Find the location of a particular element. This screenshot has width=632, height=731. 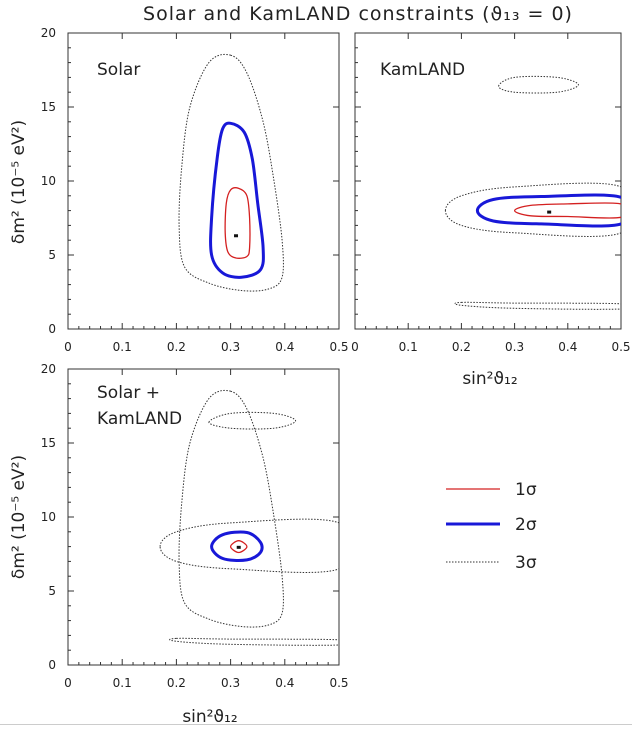

x-tick-label-kamland-2: 0.2 is located at coordinates (461, 347).